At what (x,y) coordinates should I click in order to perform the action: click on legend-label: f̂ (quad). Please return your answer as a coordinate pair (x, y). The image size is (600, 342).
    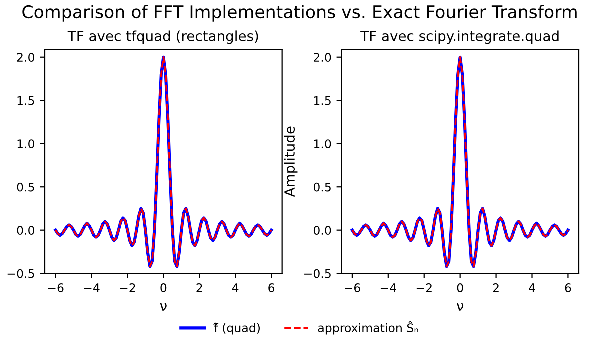
    Looking at the image, I should click on (237, 328).